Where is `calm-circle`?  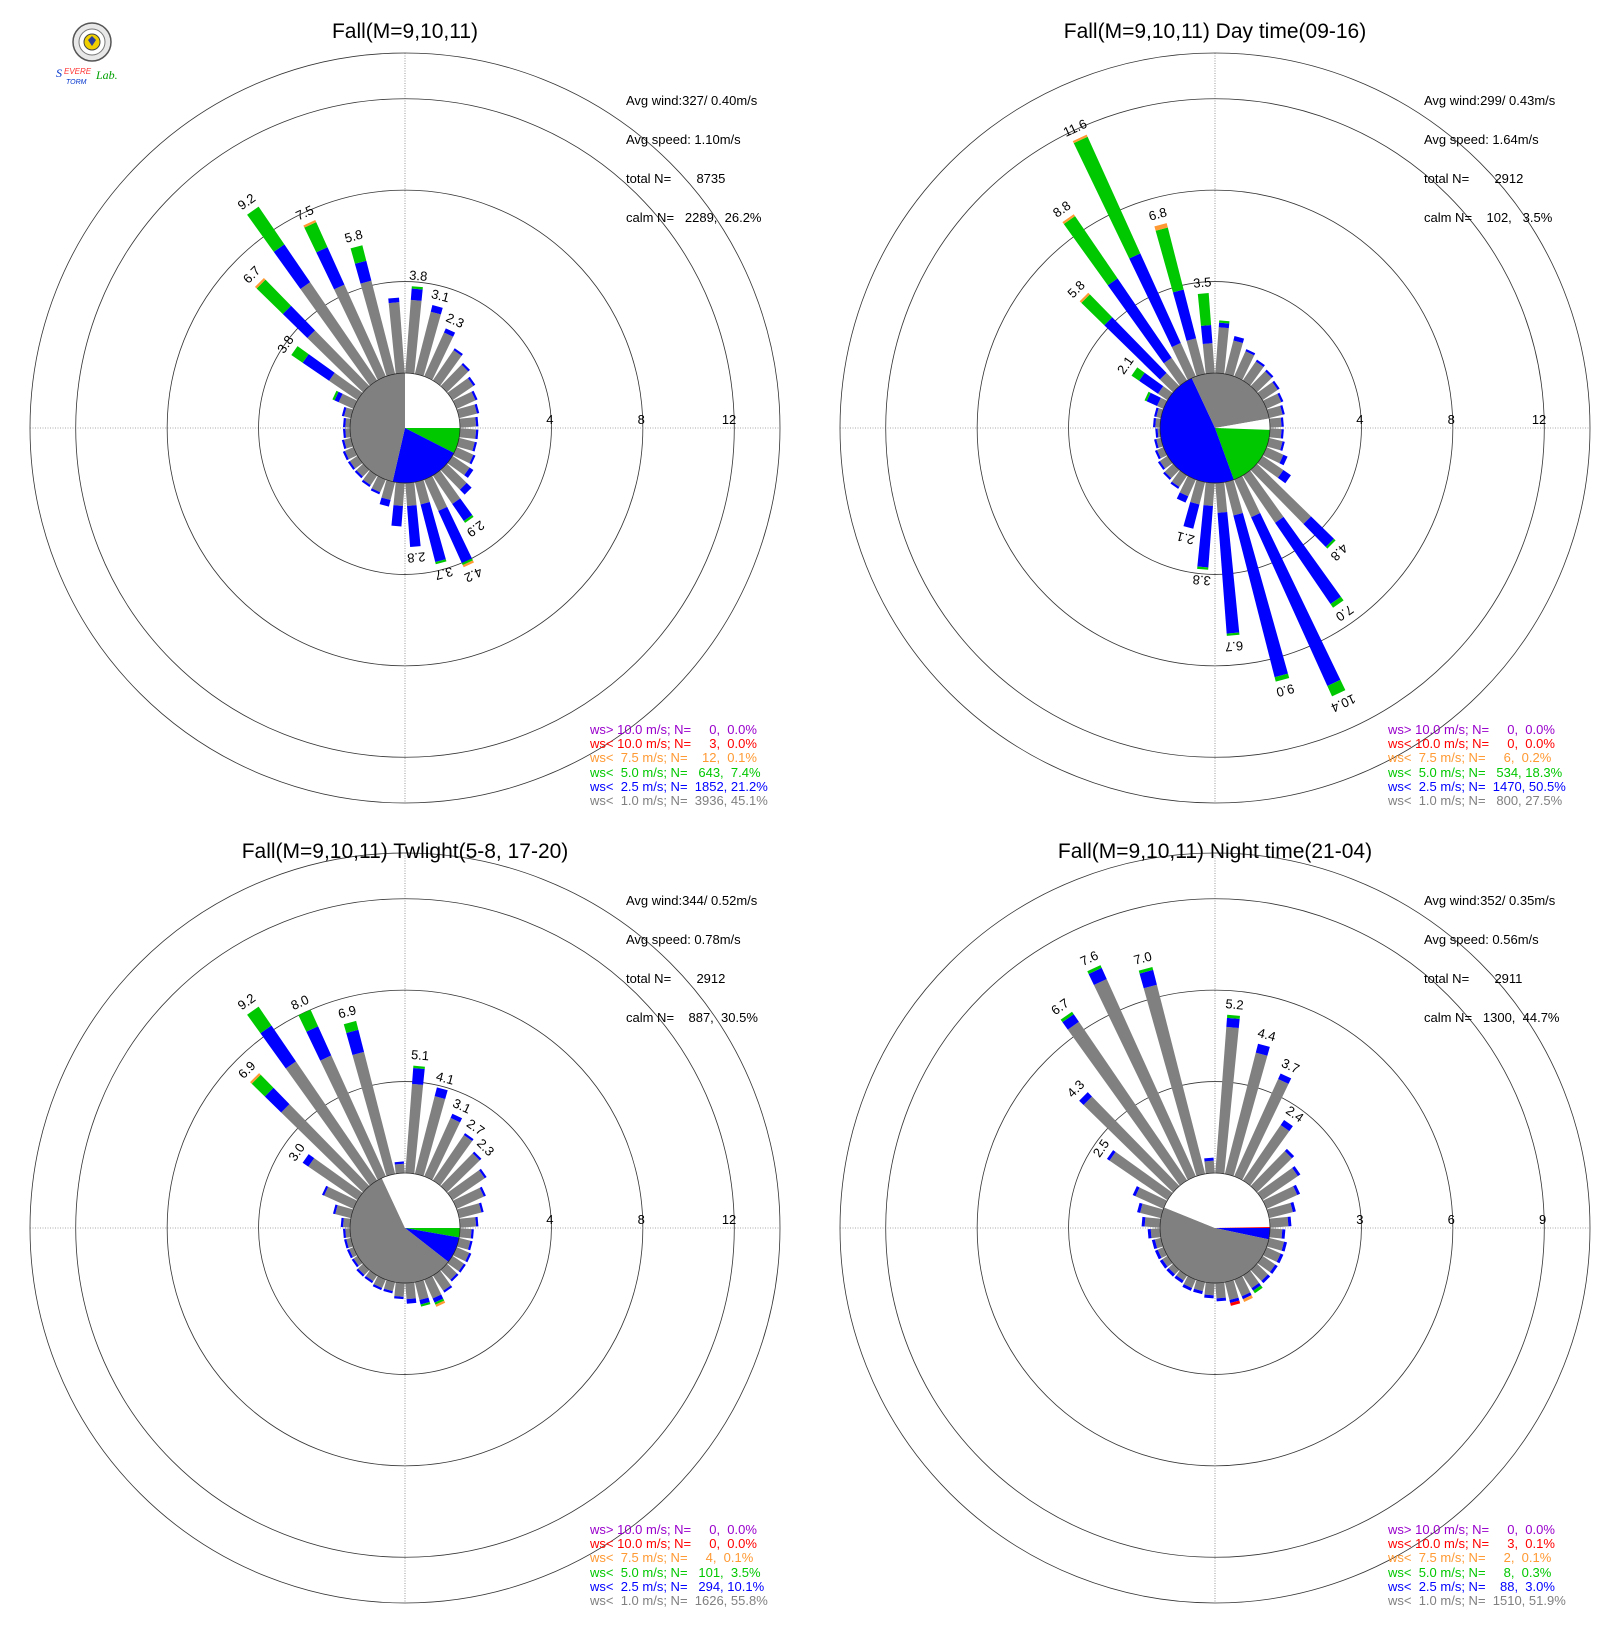 calm-circle is located at coordinates (405, 428).